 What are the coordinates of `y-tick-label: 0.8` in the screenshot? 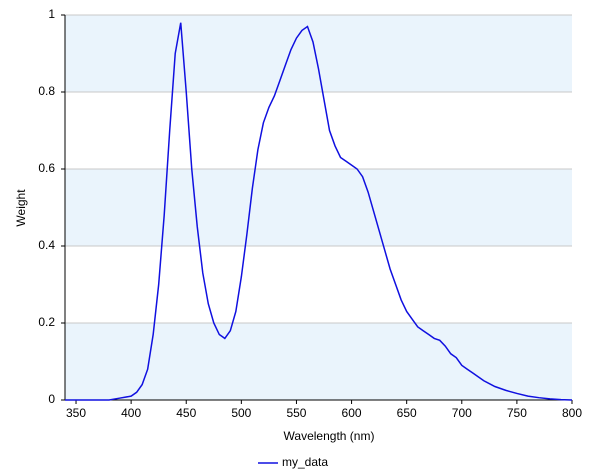 It's located at (46, 91).